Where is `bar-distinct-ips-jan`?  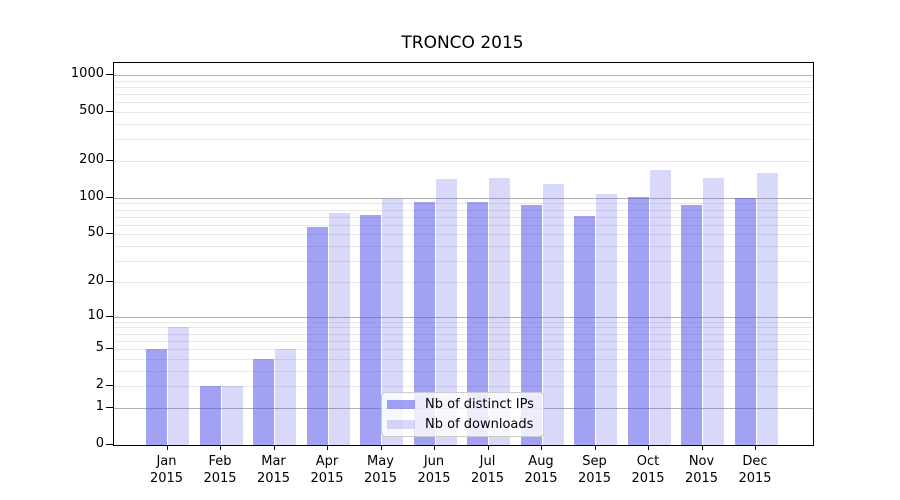
bar-distinct-ips-jan is located at coordinates (156, 397).